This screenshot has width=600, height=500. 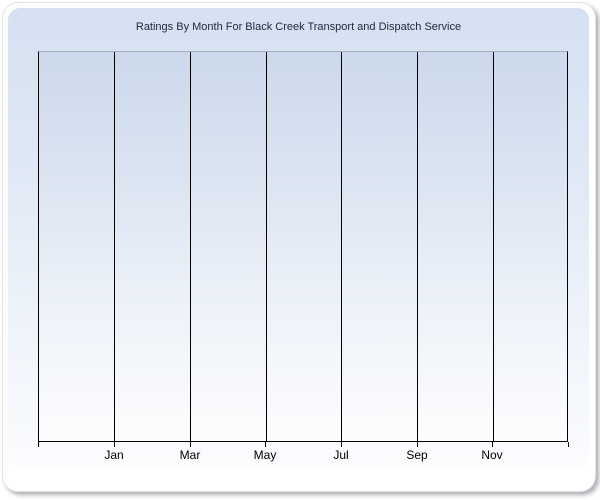 I want to click on x-axis-label: Sep, so click(x=417, y=455).